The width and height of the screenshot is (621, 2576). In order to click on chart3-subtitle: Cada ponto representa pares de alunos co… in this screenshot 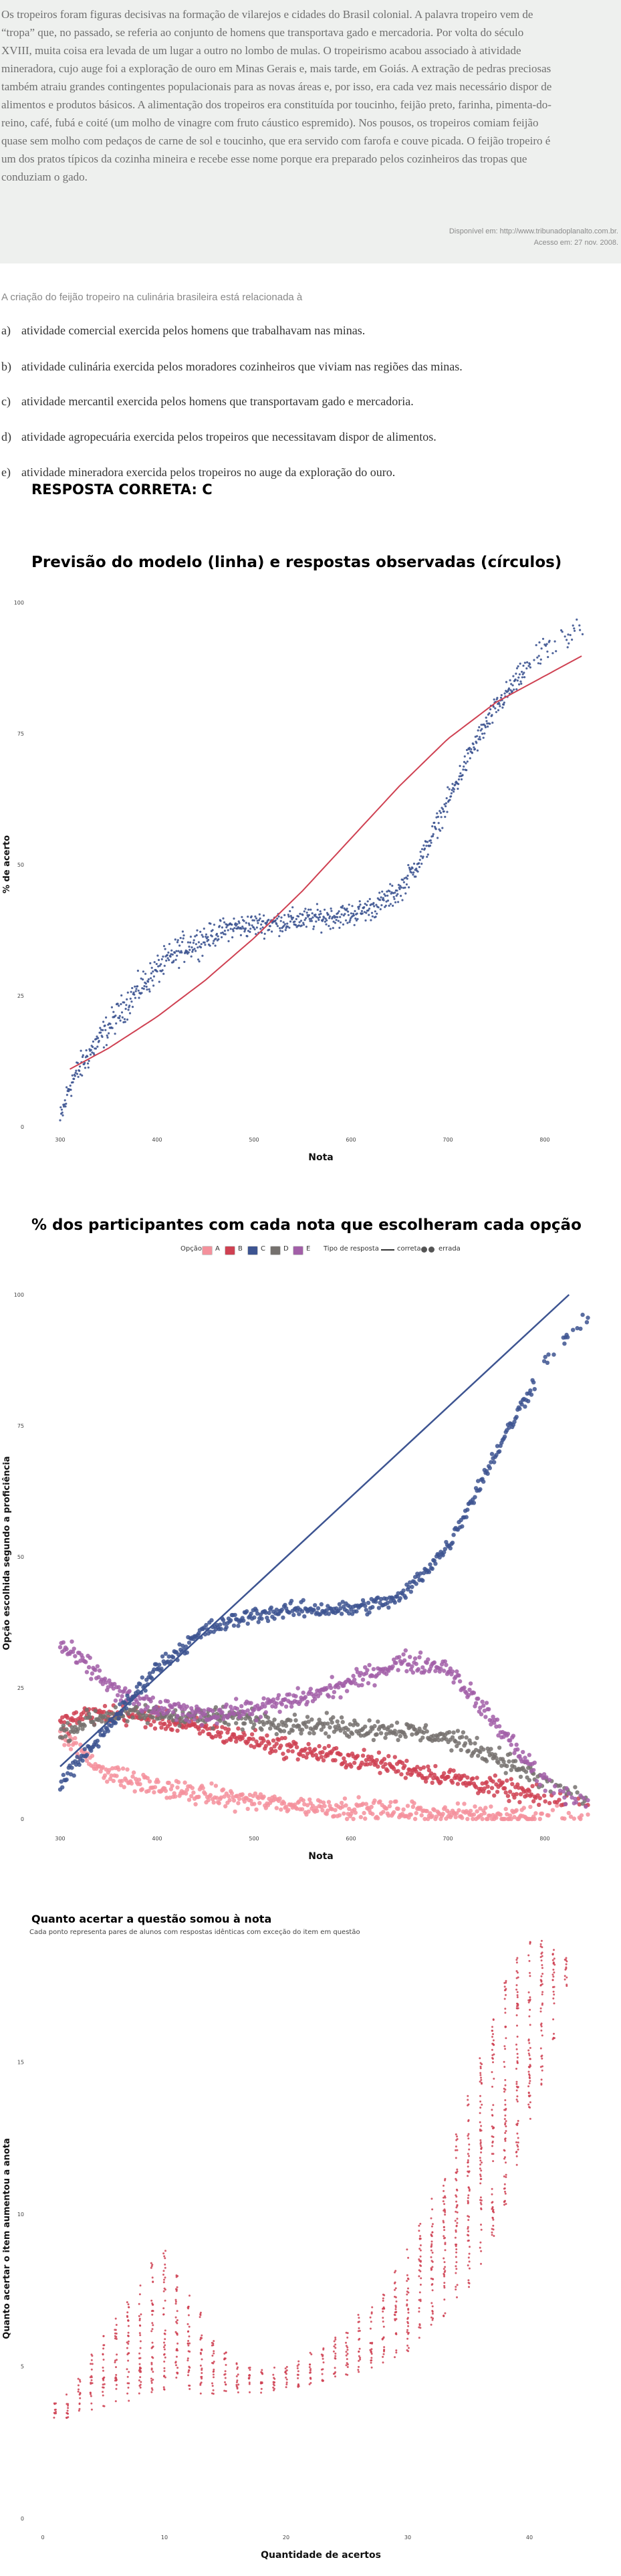, I will do `click(194, 1933)`.